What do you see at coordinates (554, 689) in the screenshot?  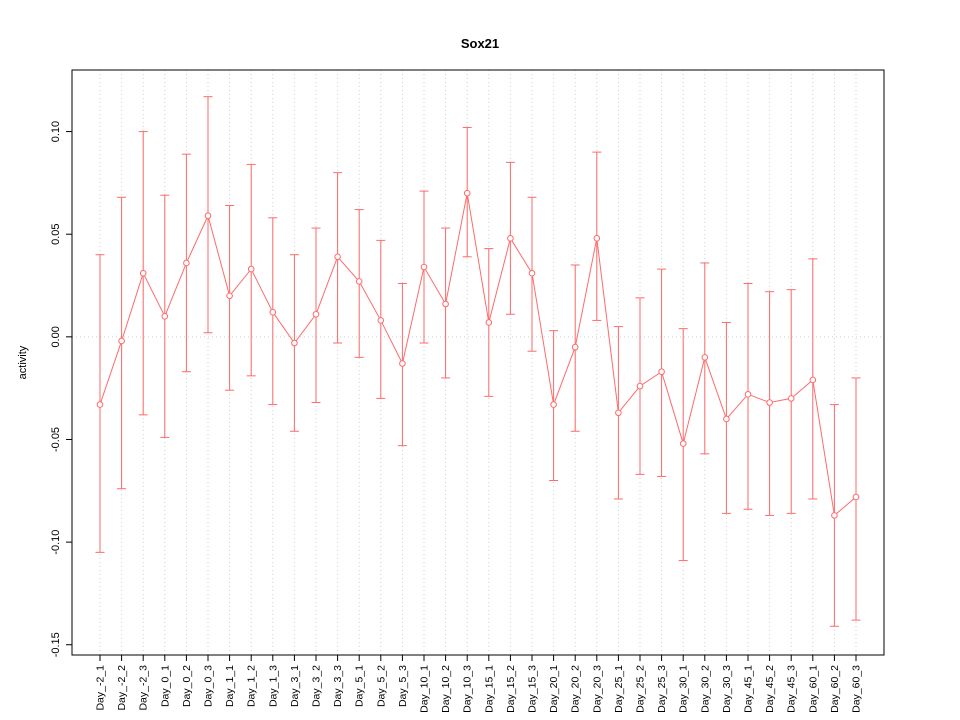 I see `x-tick-label: Day_20_1` at bounding box center [554, 689].